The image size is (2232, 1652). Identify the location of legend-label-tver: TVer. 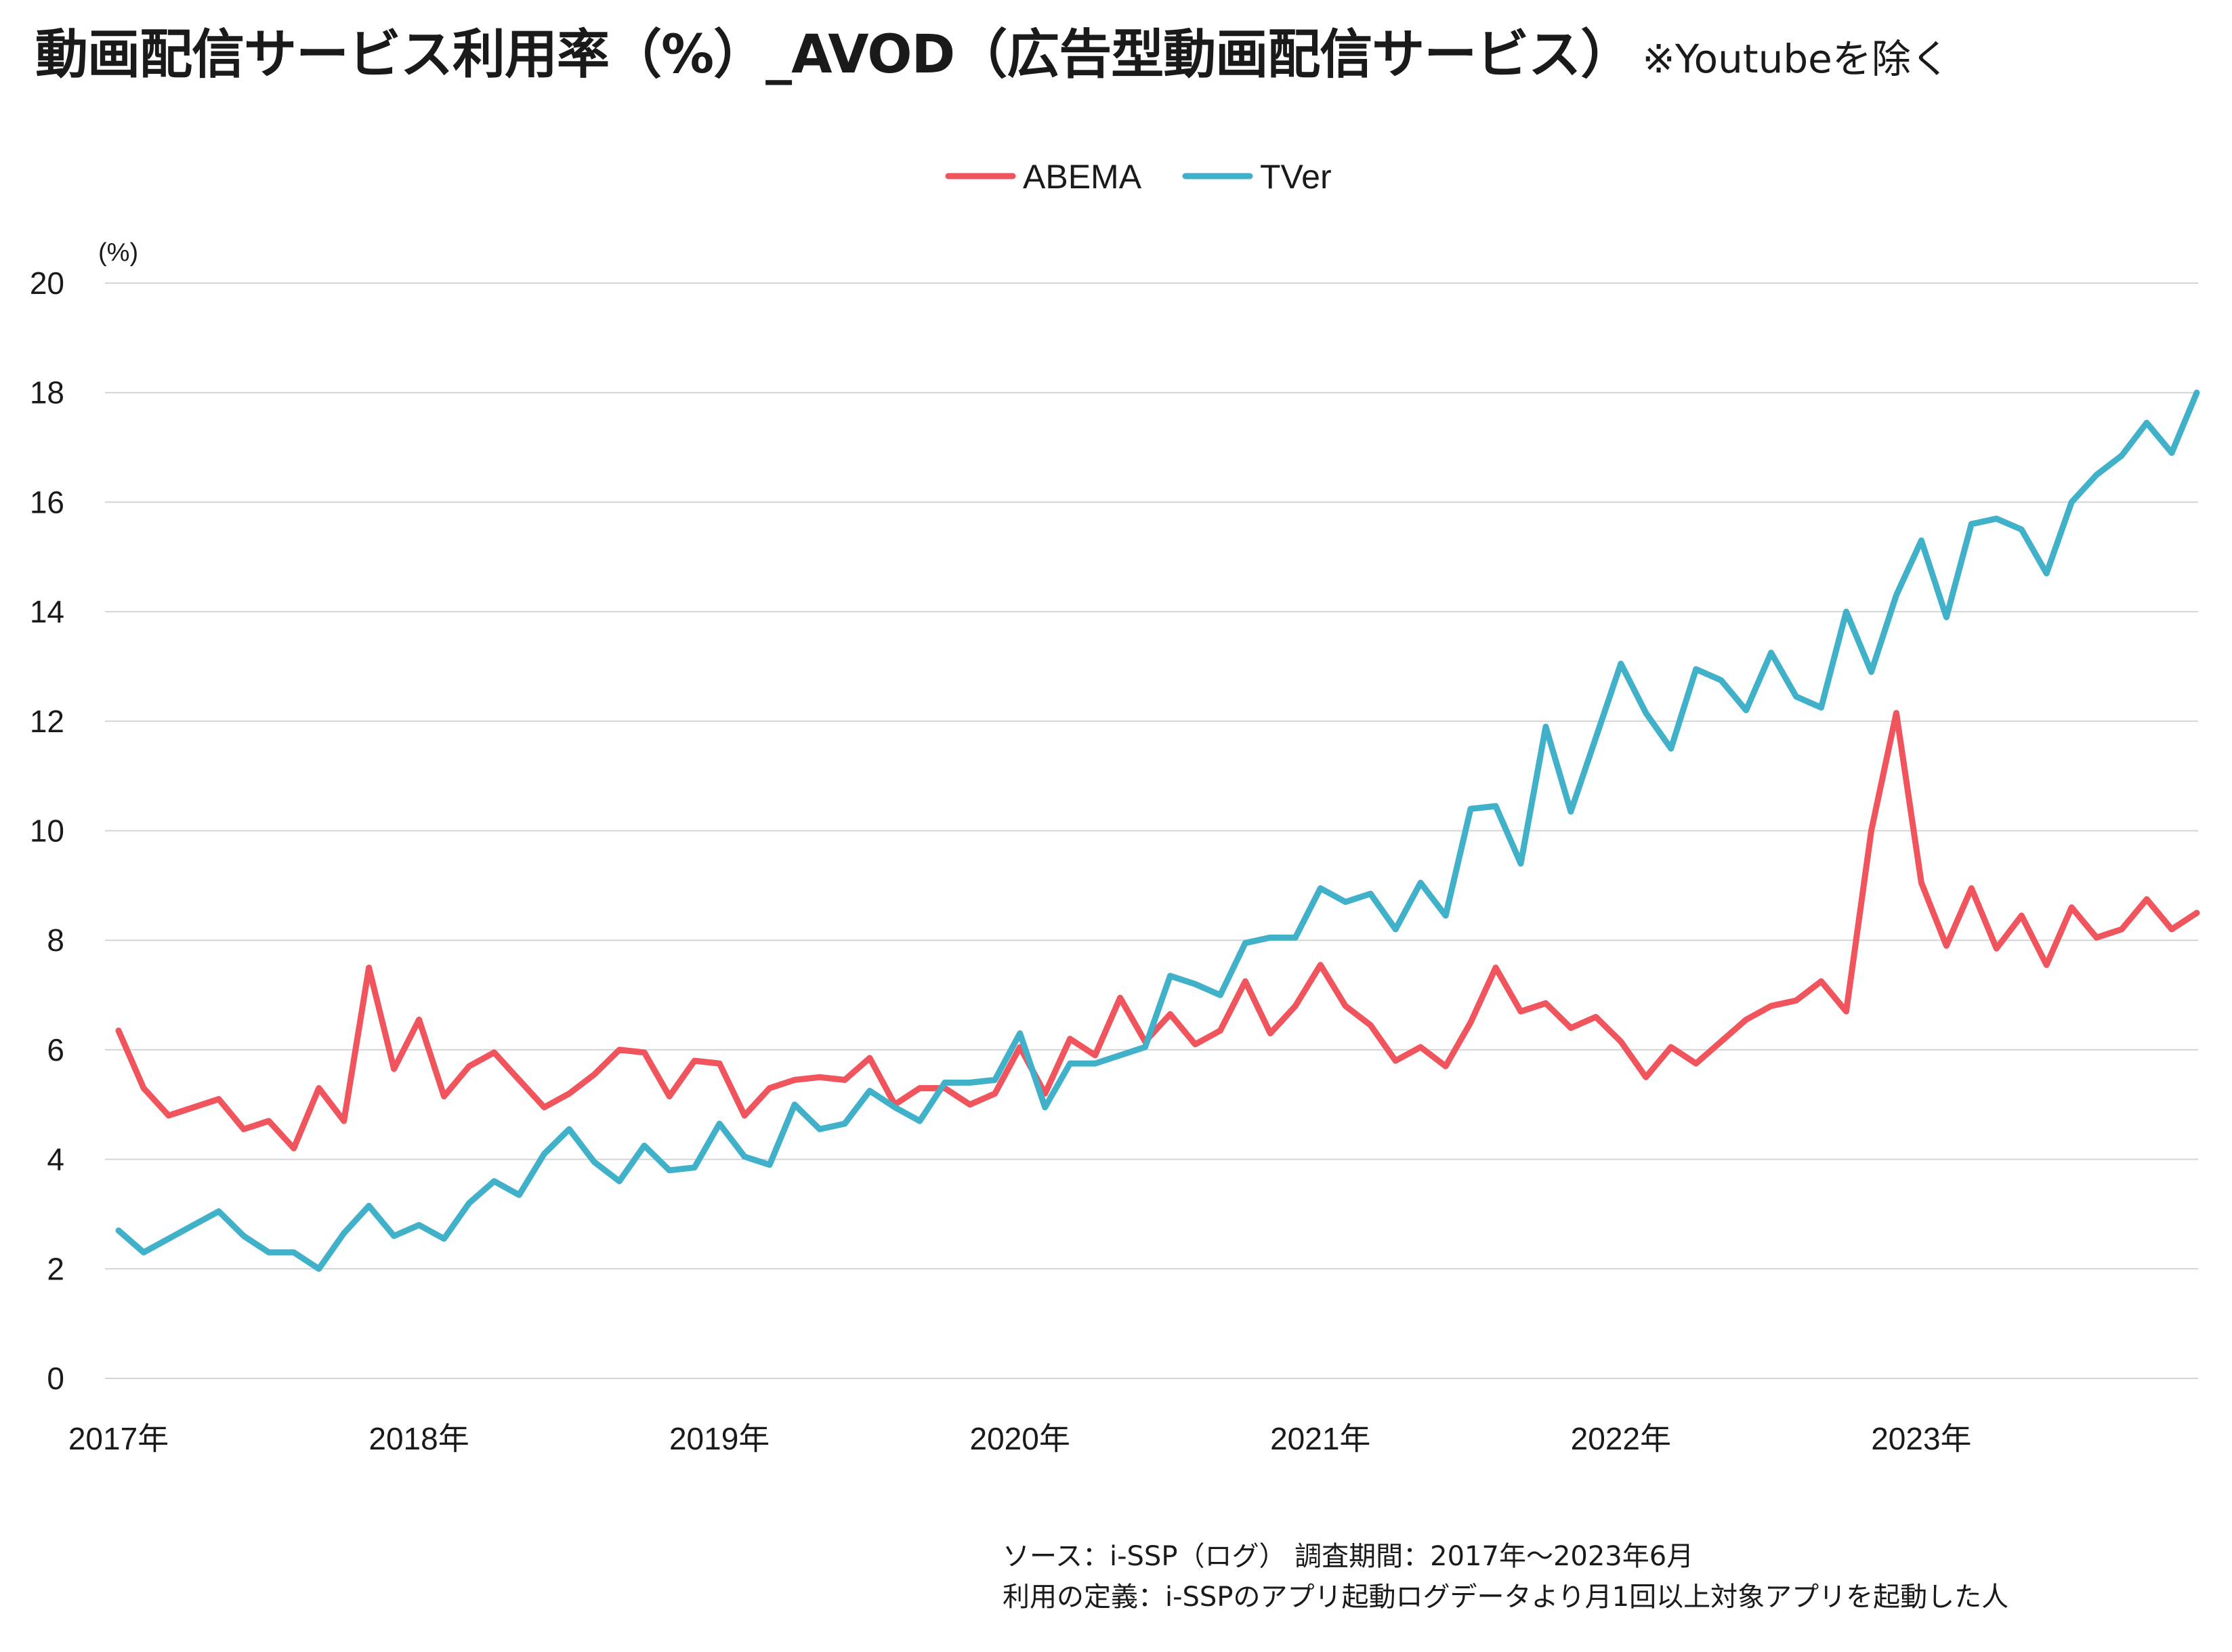
(1296, 177).